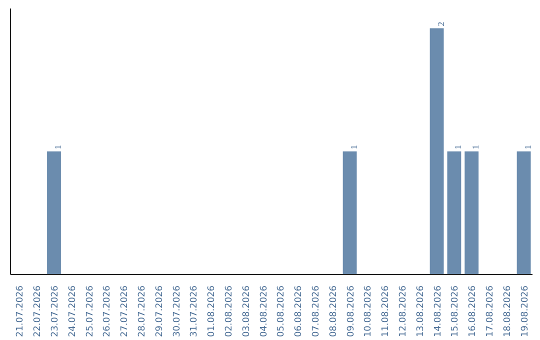 The image size is (540, 340). Describe the element at coordinates (403, 311) in the screenshot. I see `x-tick-label: 12.08.2026` at that location.